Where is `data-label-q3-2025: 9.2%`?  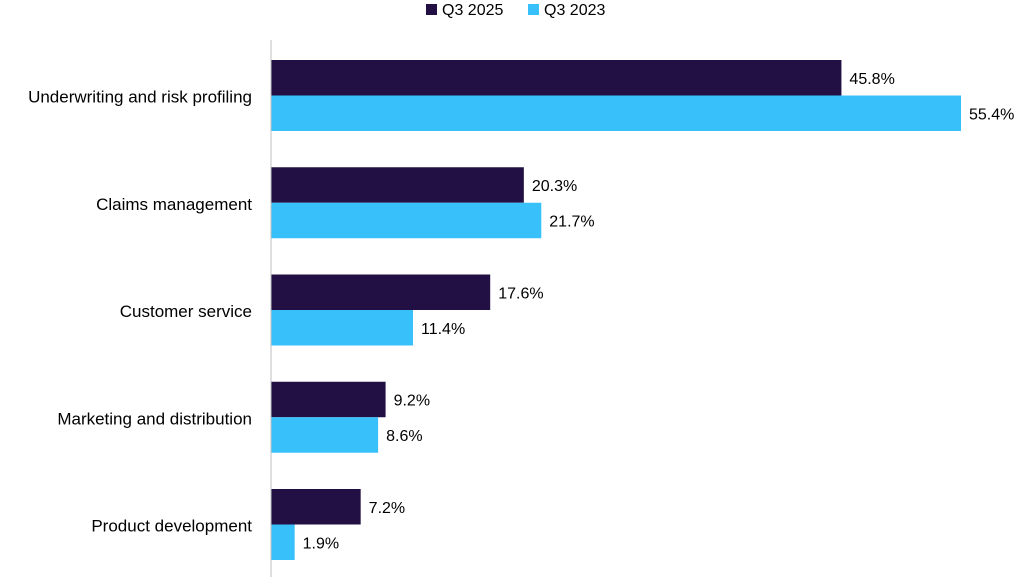 data-label-q3-2025: 9.2% is located at coordinates (412, 401).